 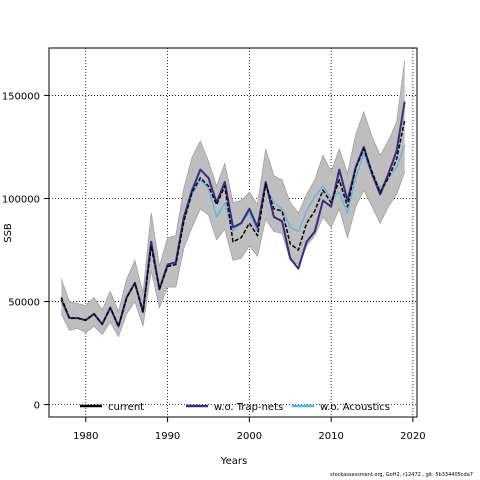 What do you see at coordinates (330, 436) in the screenshot?
I see `x-tick-label-2010: 2010` at bounding box center [330, 436].